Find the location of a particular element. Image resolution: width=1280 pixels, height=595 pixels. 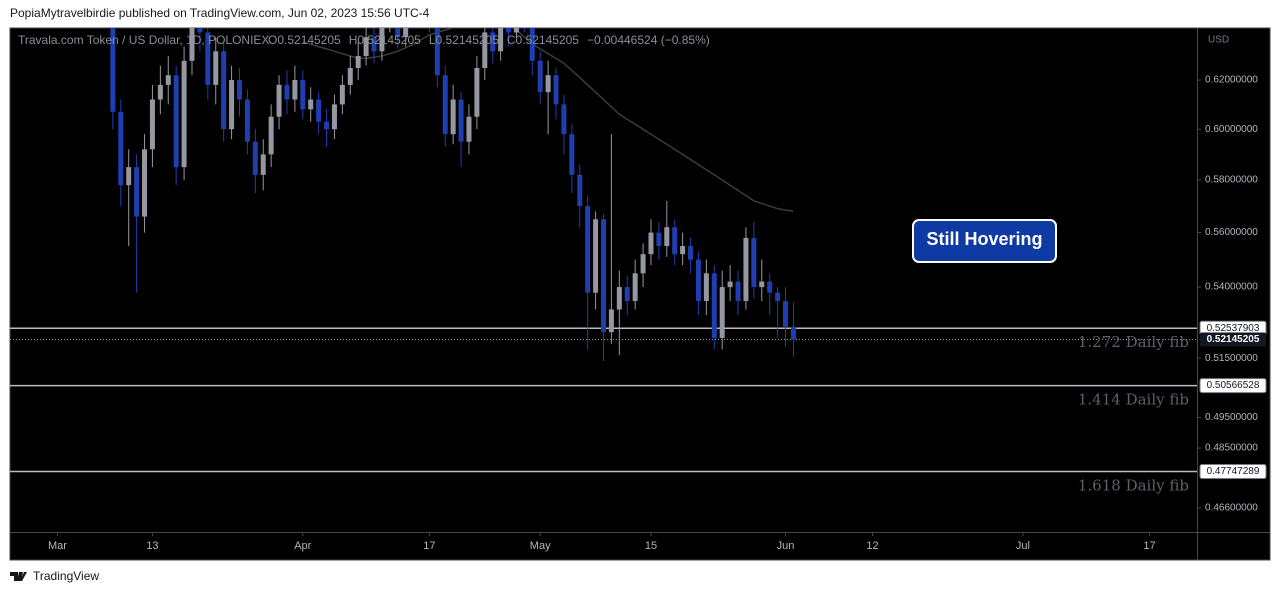

x-tick-label: Jul is located at coordinates (1023, 546).